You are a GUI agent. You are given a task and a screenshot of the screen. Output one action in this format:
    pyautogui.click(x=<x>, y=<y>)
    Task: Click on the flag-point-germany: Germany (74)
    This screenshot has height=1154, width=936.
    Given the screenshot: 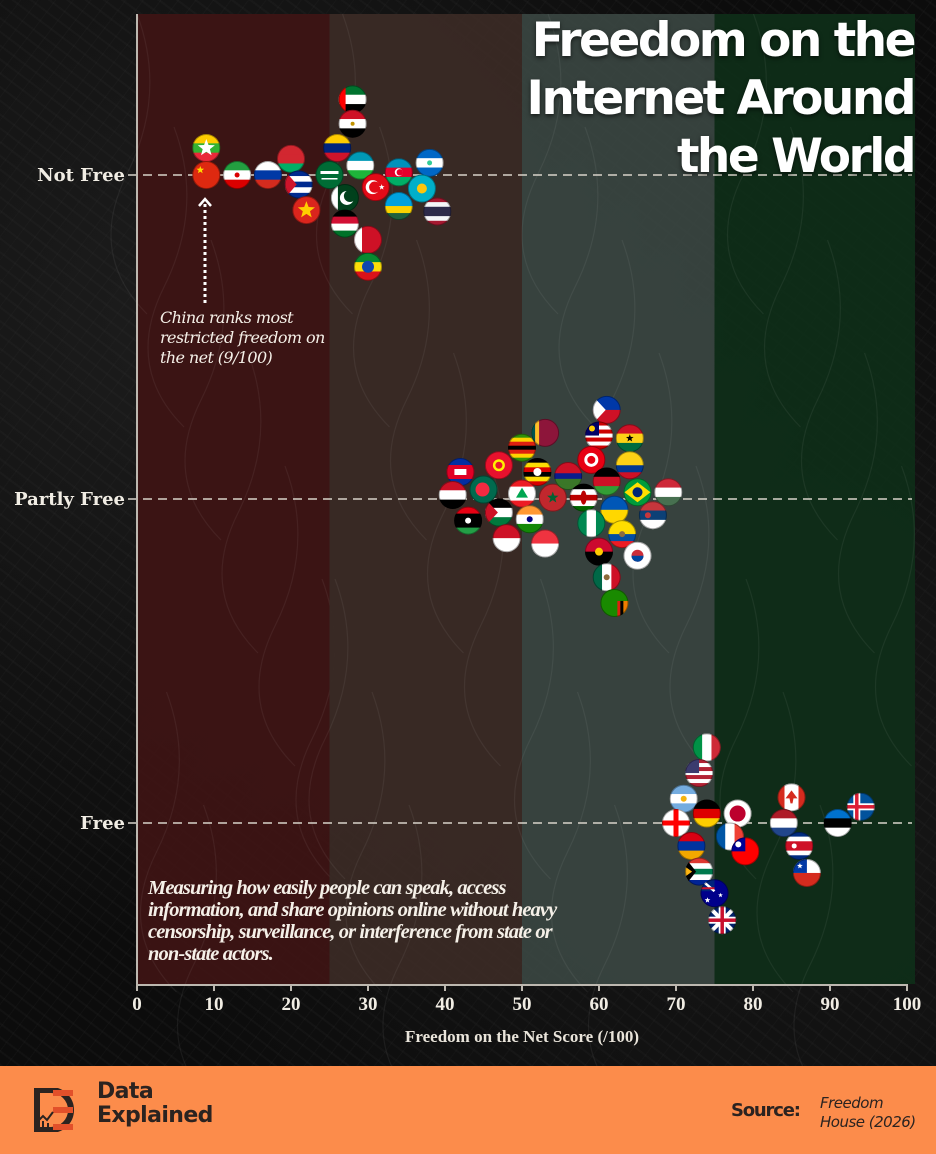 What is the action you would take?
    pyautogui.click(x=706, y=814)
    